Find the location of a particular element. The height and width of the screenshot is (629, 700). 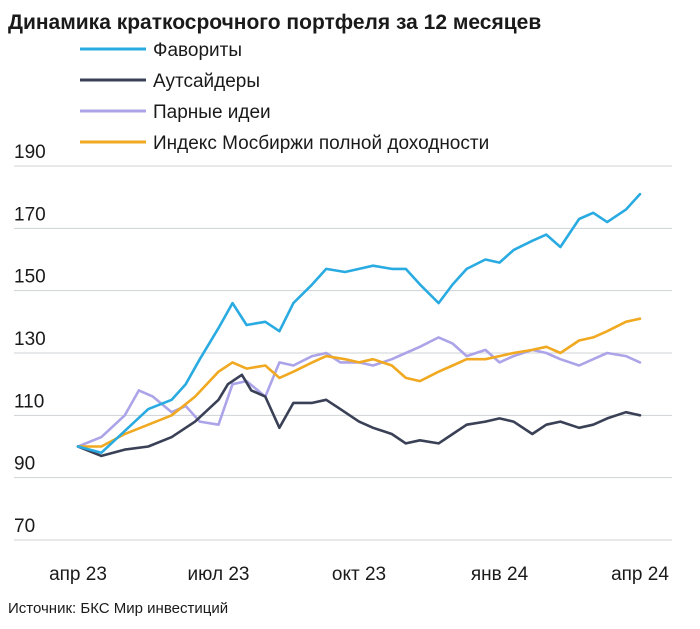

y-axis-ticks: 70 90 110 130 150 170 190 is located at coordinates (30, 339).